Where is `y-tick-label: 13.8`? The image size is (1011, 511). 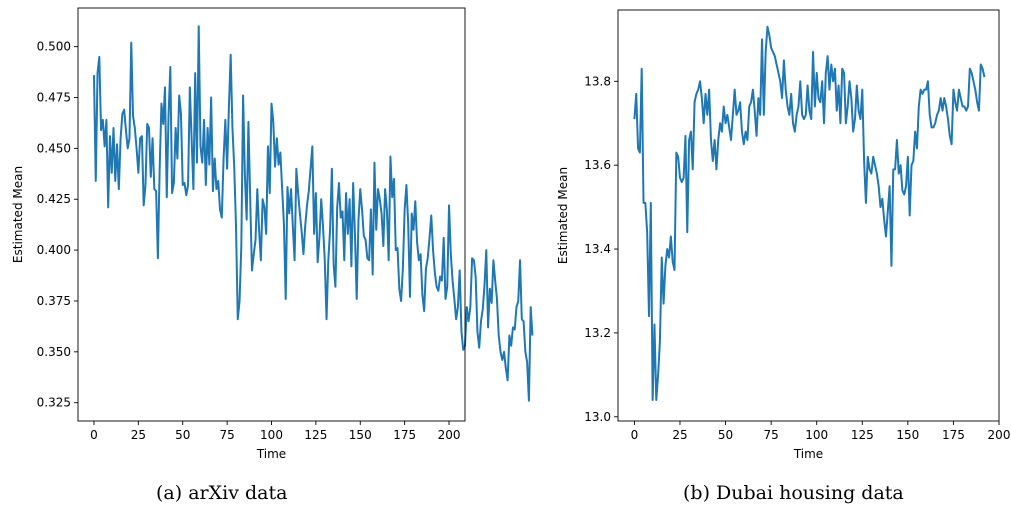
y-tick-label: 13.8 is located at coordinates (597, 81).